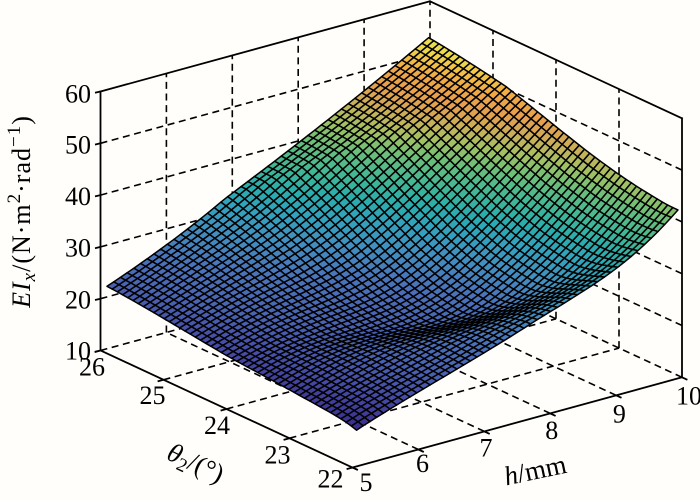 Image resolution: width=700 pixels, height=500 pixels. What do you see at coordinates (78, 196) in the screenshot?
I see `svg-text: 40` at bounding box center [78, 196].